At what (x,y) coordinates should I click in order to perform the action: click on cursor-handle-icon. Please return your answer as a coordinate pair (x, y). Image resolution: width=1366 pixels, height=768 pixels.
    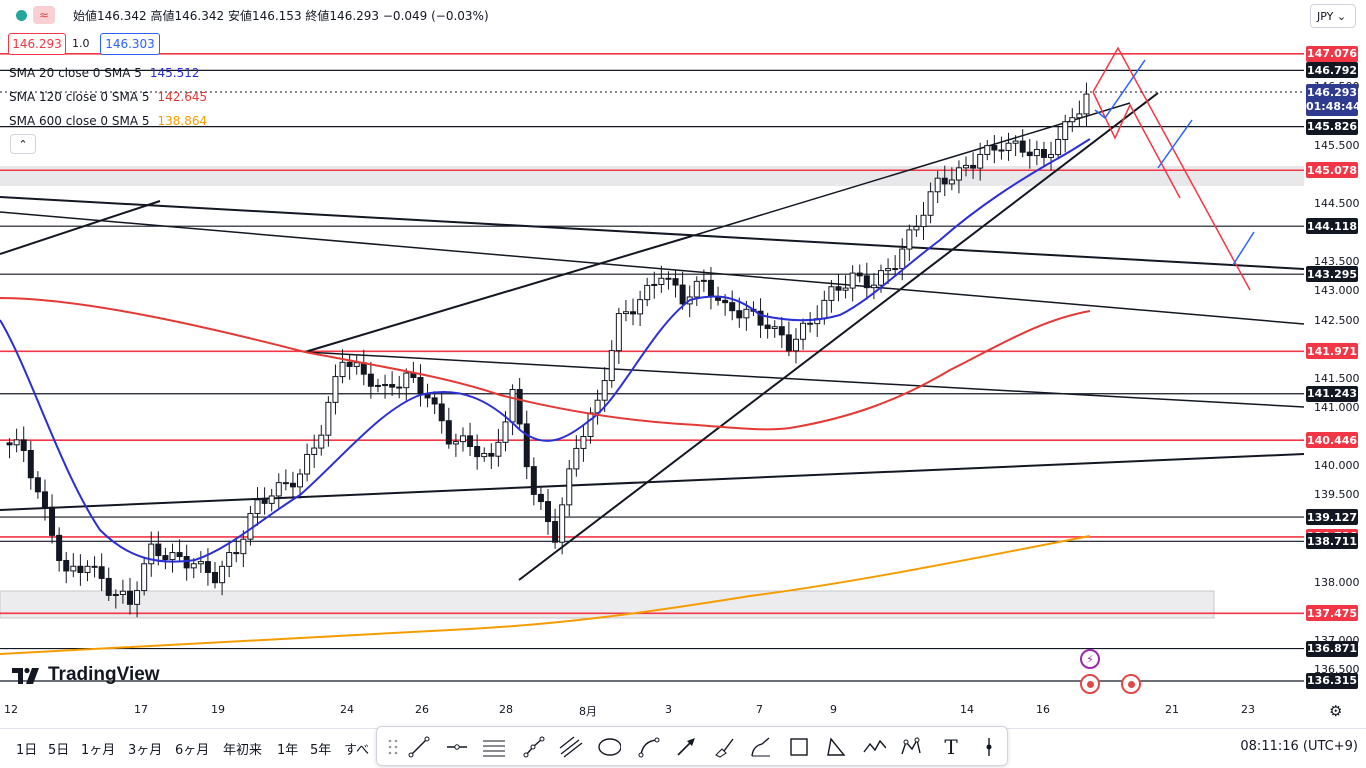
    Looking at the image, I should click on (393, 747).